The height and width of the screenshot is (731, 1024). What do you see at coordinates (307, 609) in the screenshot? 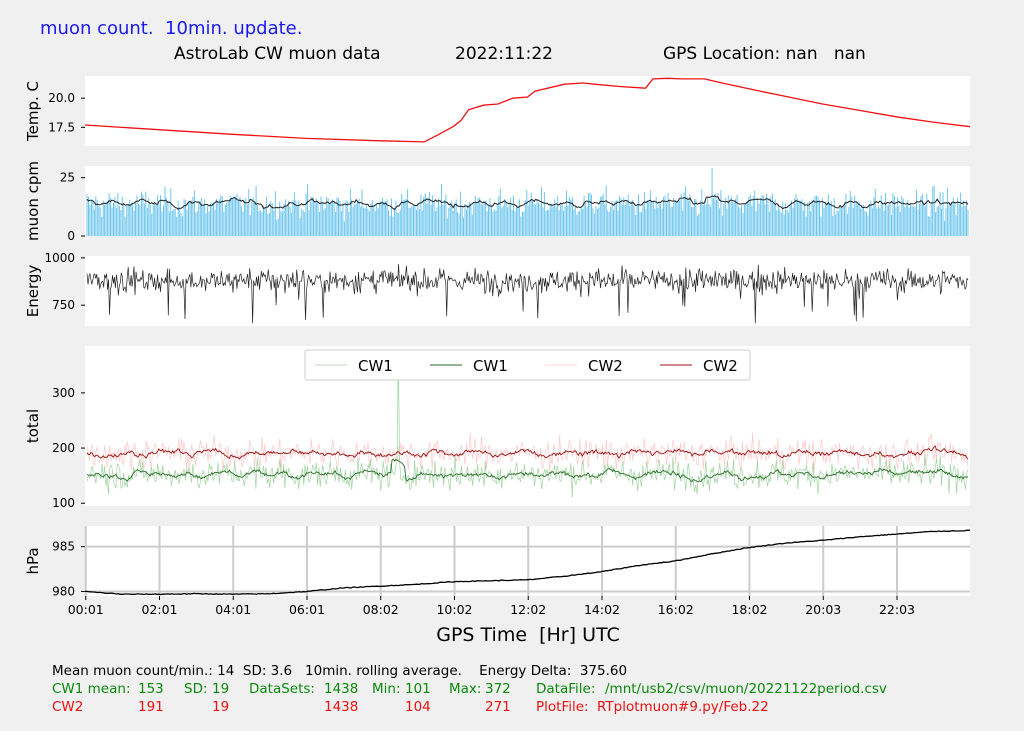
I see `x-tick-label: 06:01` at bounding box center [307, 609].